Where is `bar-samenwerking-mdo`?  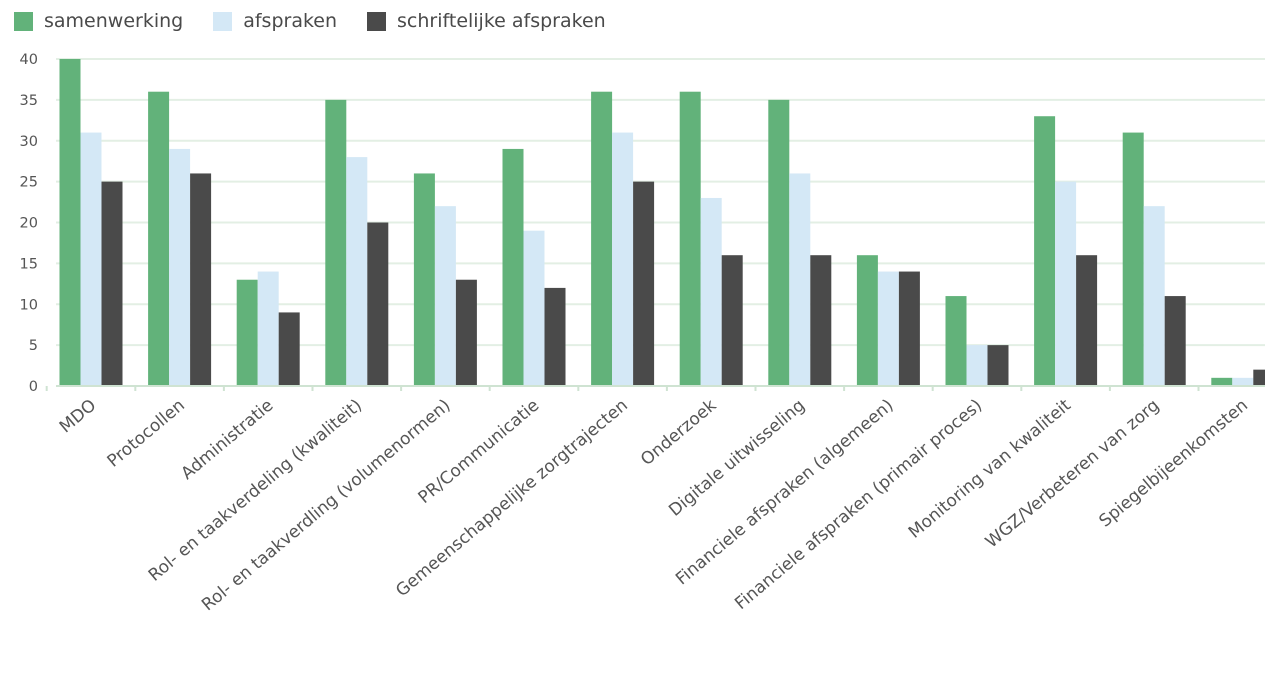 bar-samenwerking-mdo is located at coordinates (70, 222).